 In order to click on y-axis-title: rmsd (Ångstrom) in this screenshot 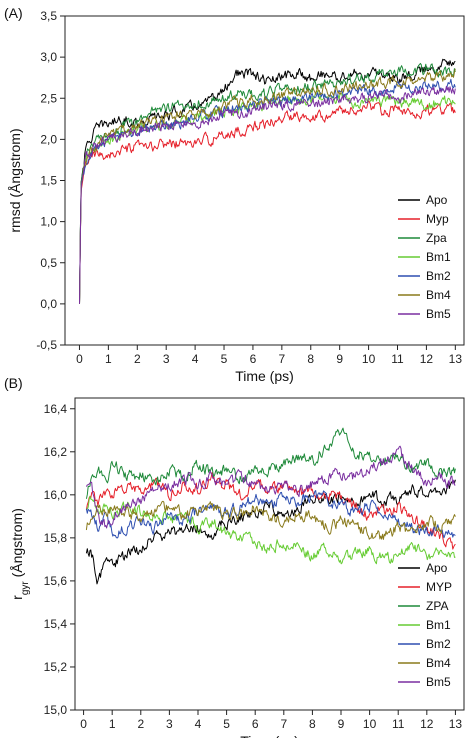, I will do `click(15, 180)`.